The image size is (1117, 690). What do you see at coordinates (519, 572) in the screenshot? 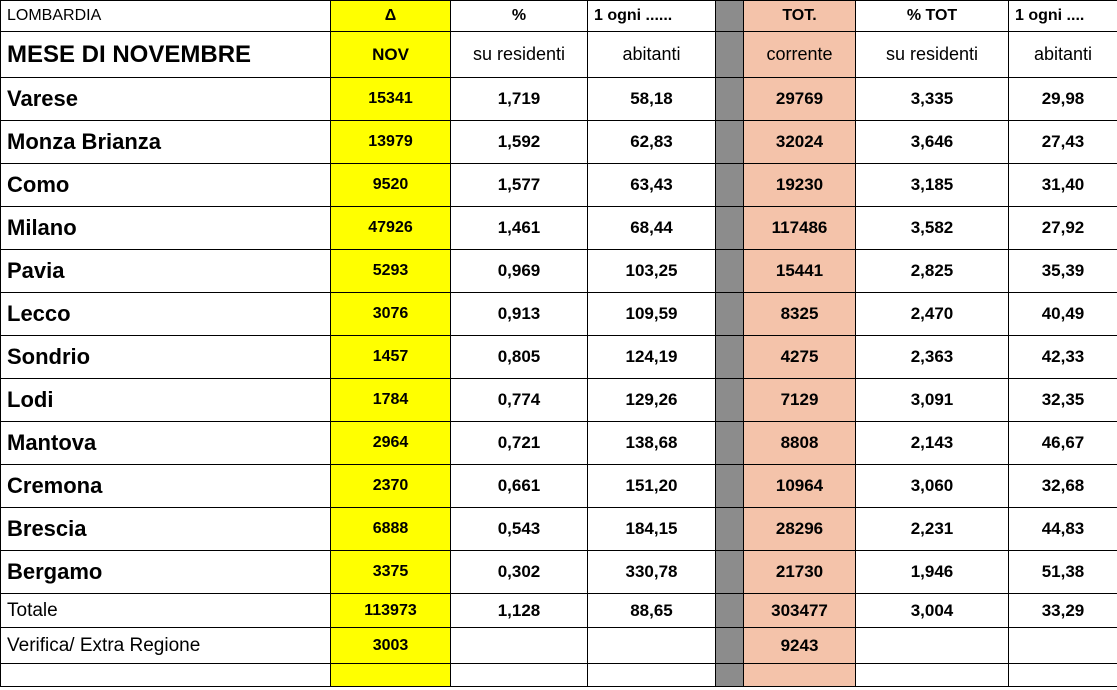
I see `cell: 0,302` at bounding box center [519, 572].